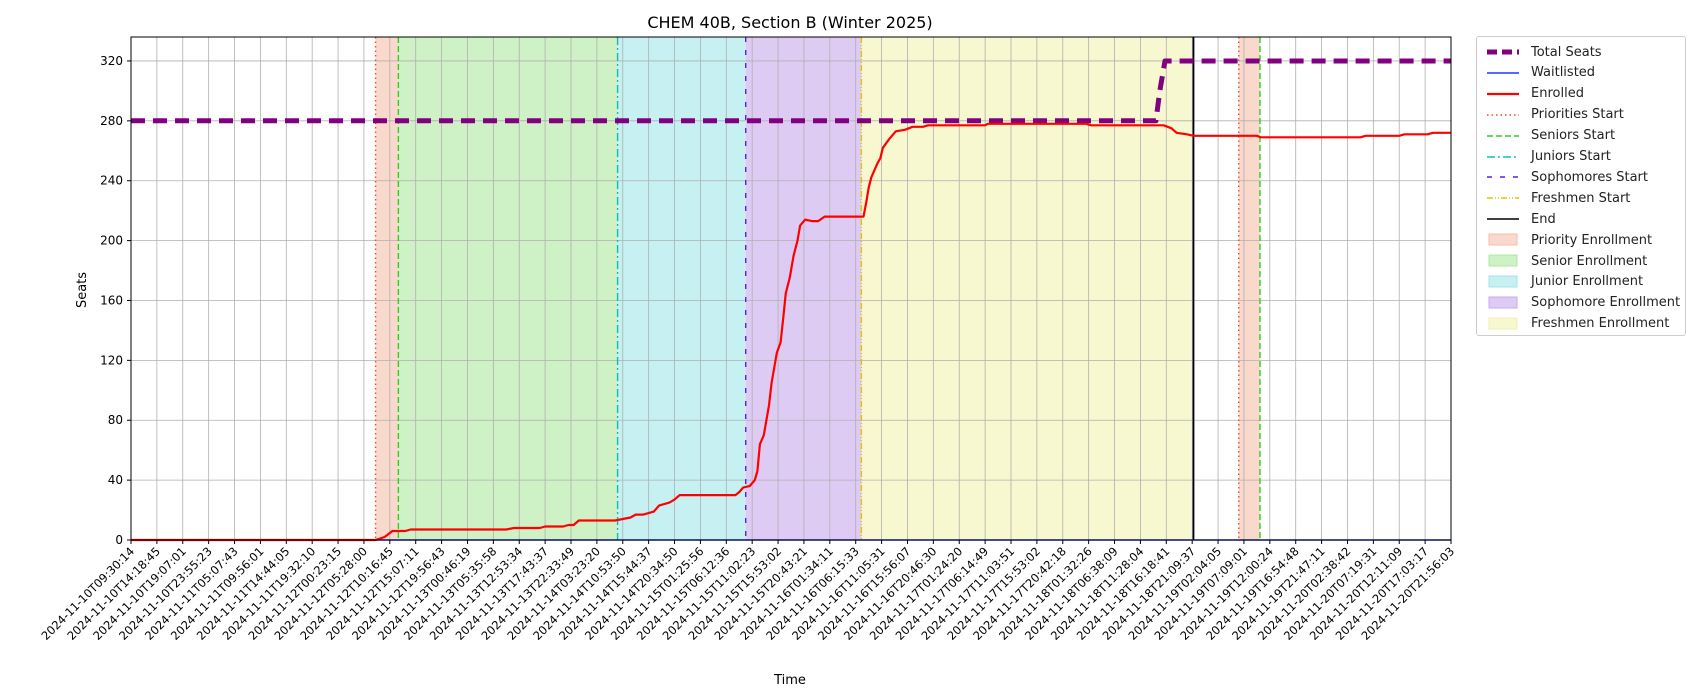 The height and width of the screenshot is (700, 1700). Describe the element at coordinates (1592, 240) in the screenshot. I see `legend-label: Priority Enrollment` at that location.